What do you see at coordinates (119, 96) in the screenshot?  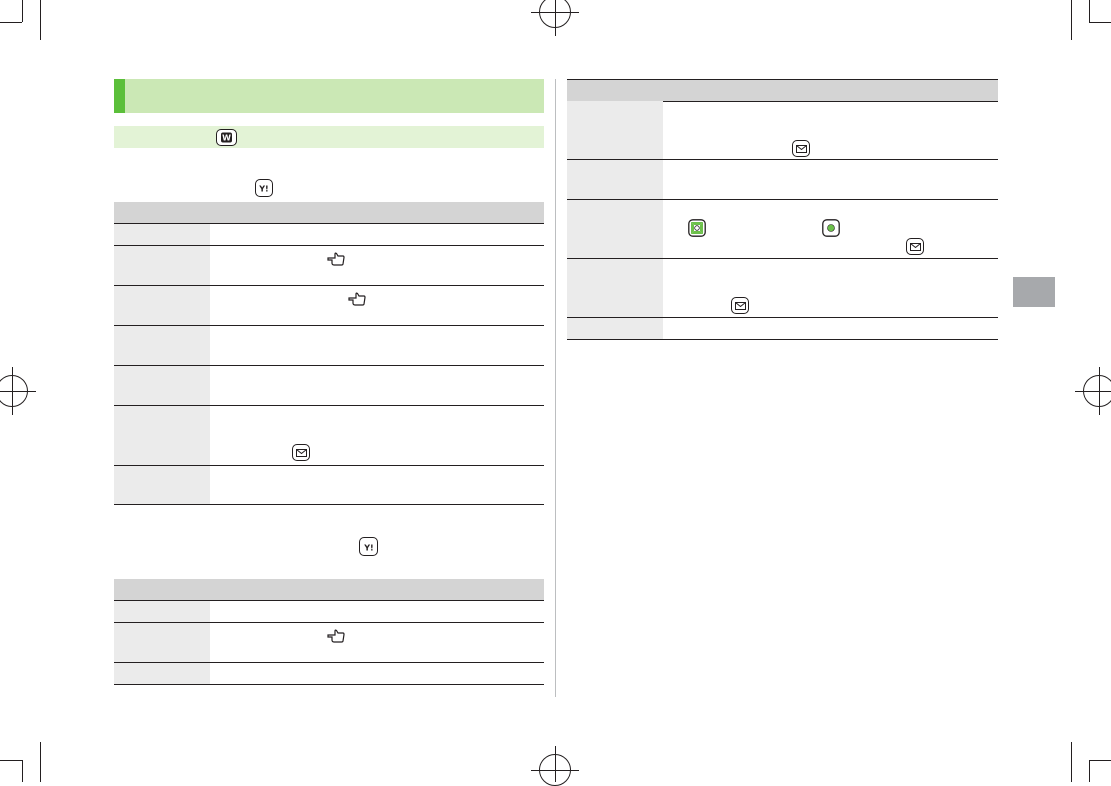 I see `section-title-accent` at bounding box center [119, 96].